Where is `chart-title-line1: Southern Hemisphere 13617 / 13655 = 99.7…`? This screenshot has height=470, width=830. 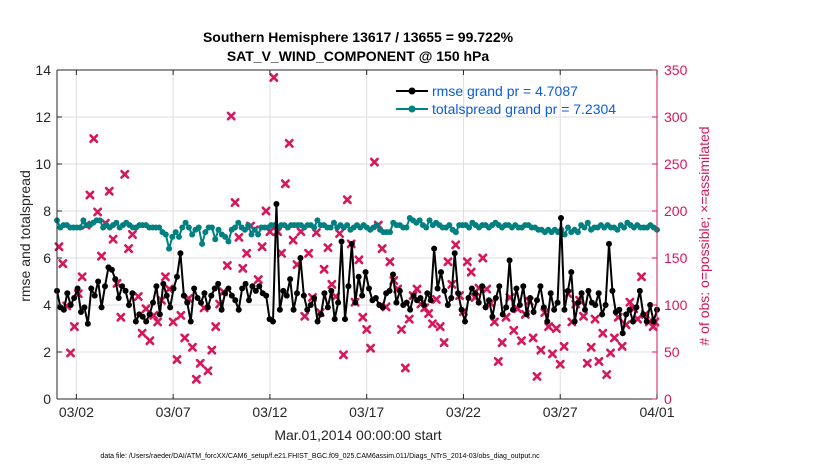 chart-title-line1: Southern Hemisphere 13617 / 13655 = 99.7… is located at coordinates (358, 37).